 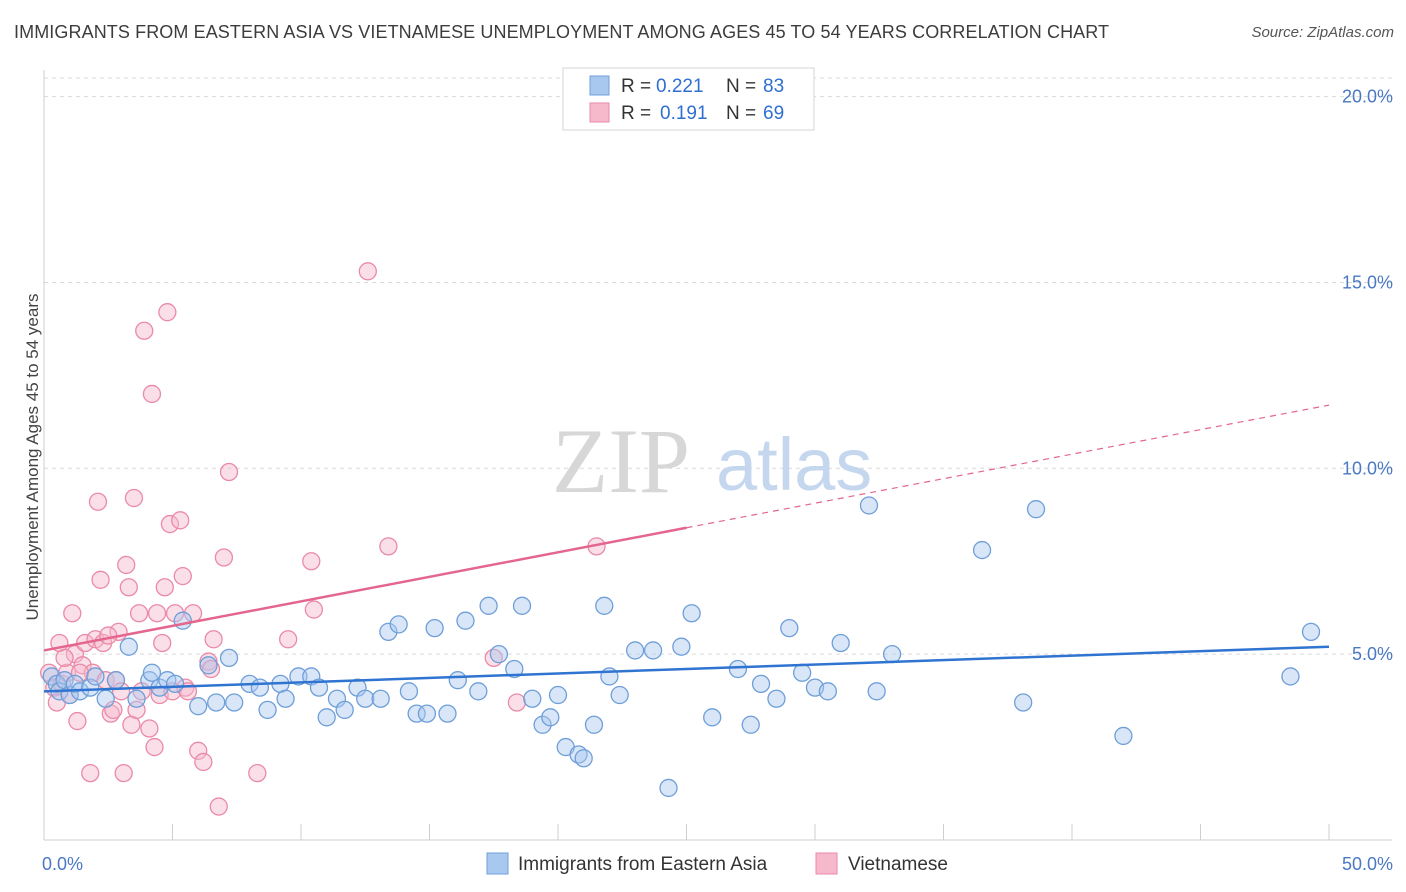 I want to click on watermark: ZIP atlas, so click(x=712, y=461).